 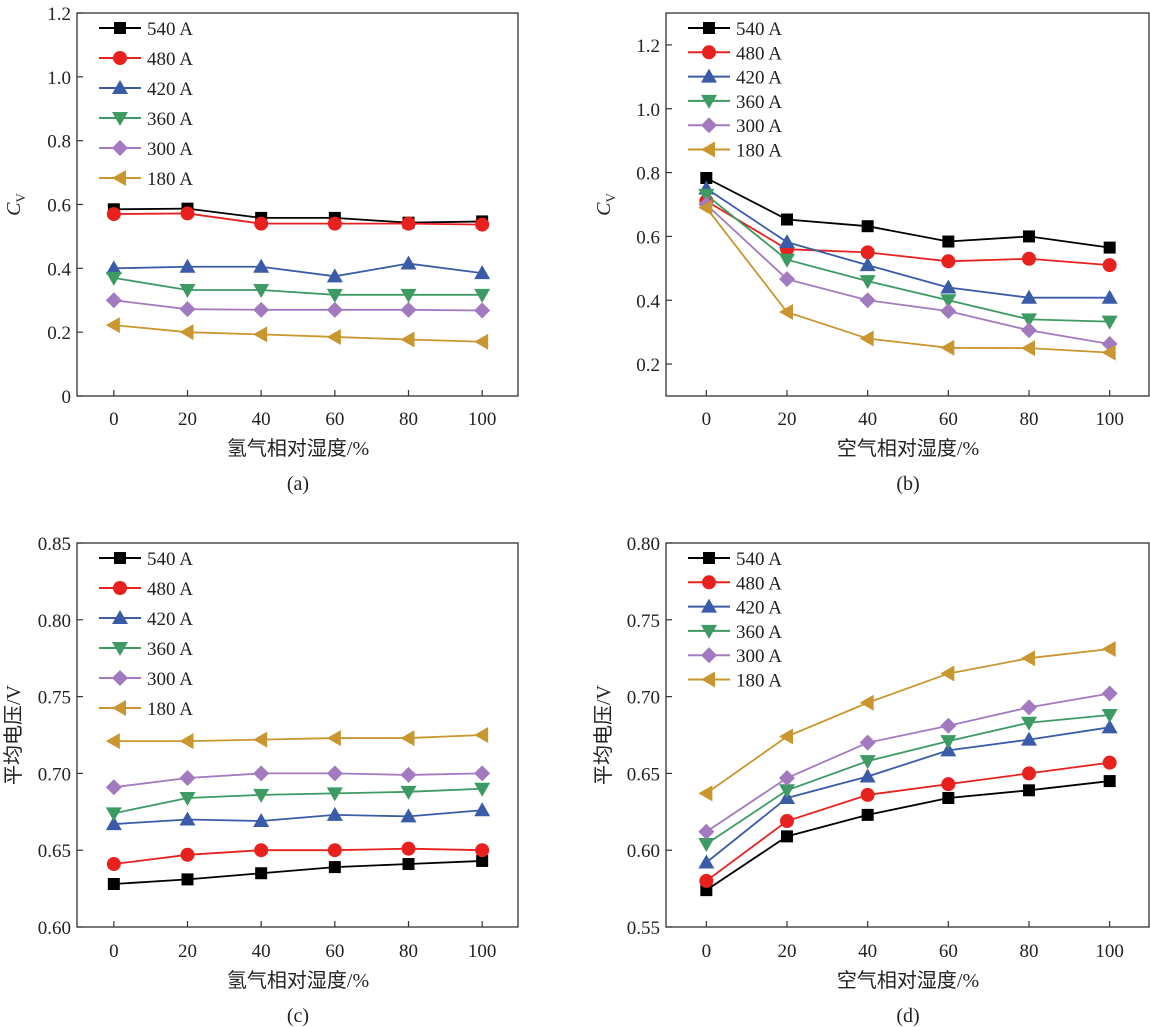 What do you see at coordinates (605, 204) in the screenshot?
I see `y-axis-label: CV` at bounding box center [605, 204].